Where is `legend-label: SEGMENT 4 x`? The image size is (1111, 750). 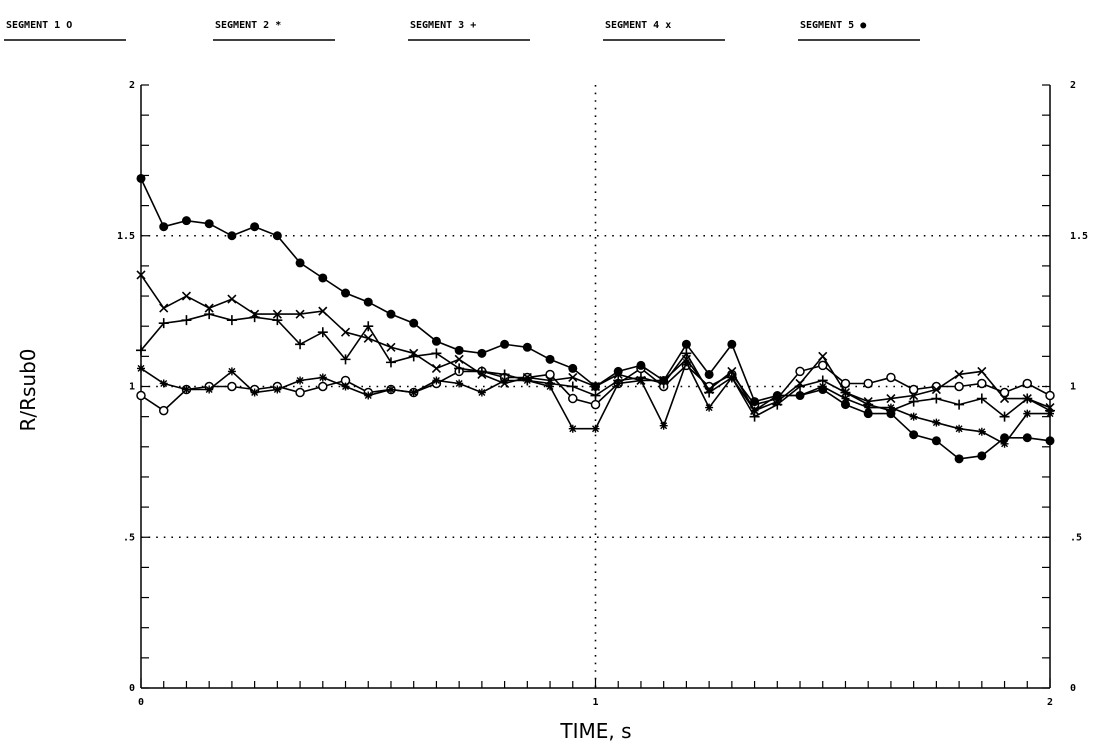
legend-label: SEGMENT 4 x is located at coordinates (638, 25).